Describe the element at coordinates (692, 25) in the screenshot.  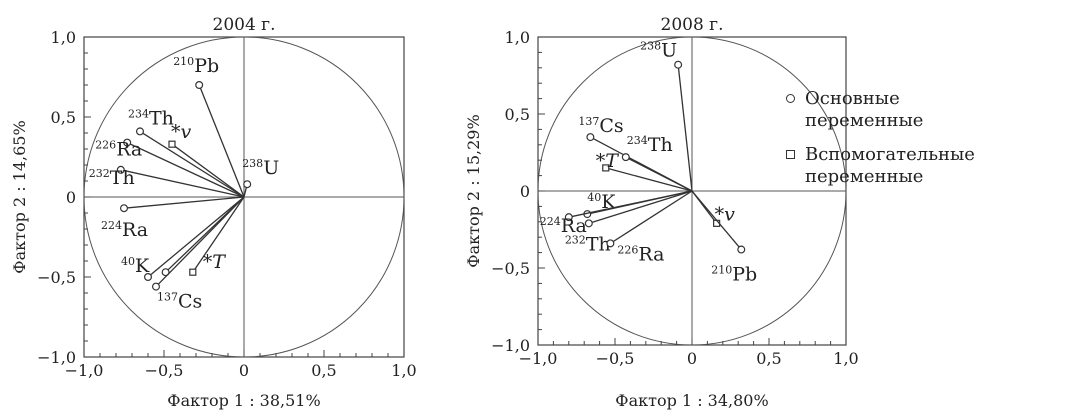
I see `chart-title: 2008 г.` at that location.